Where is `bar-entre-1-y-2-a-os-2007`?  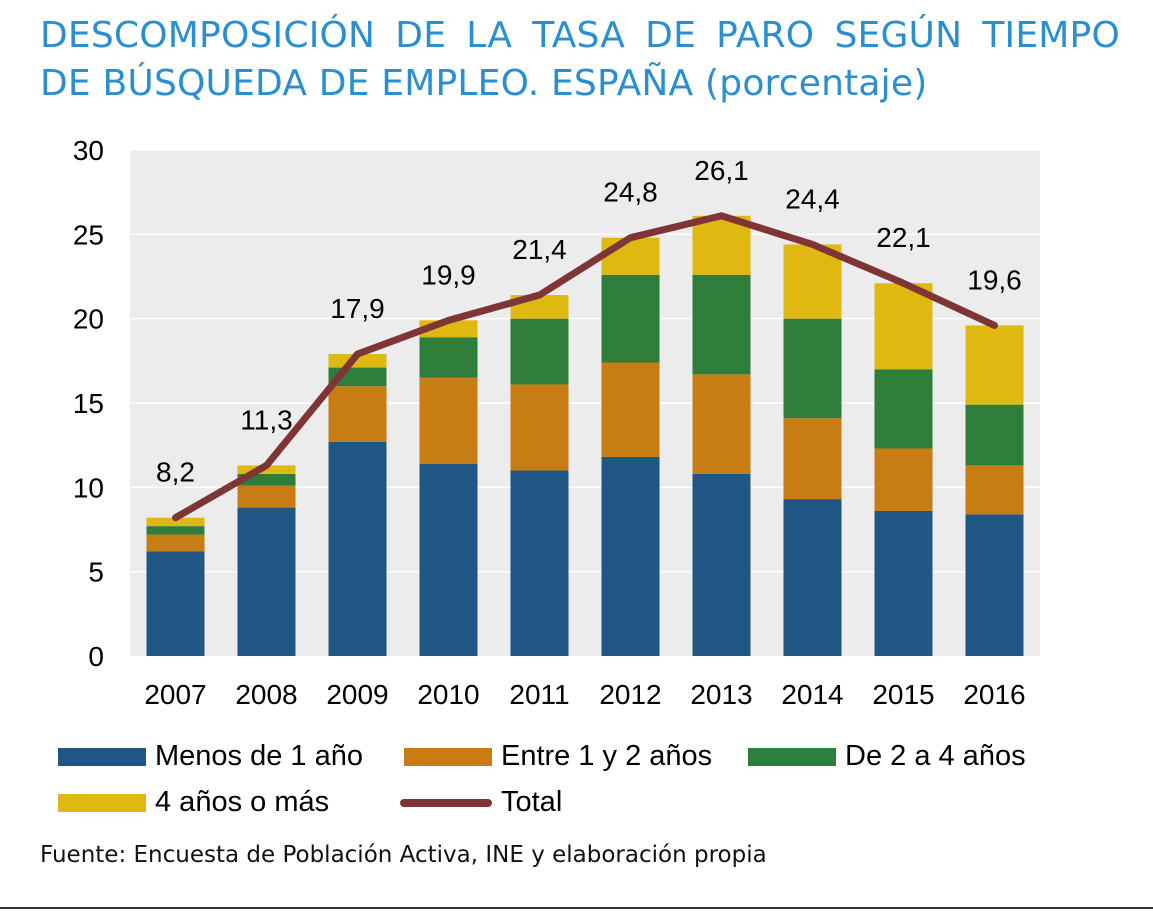 bar-entre-1-y-2-a-os-2007 is located at coordinates (175, 543).